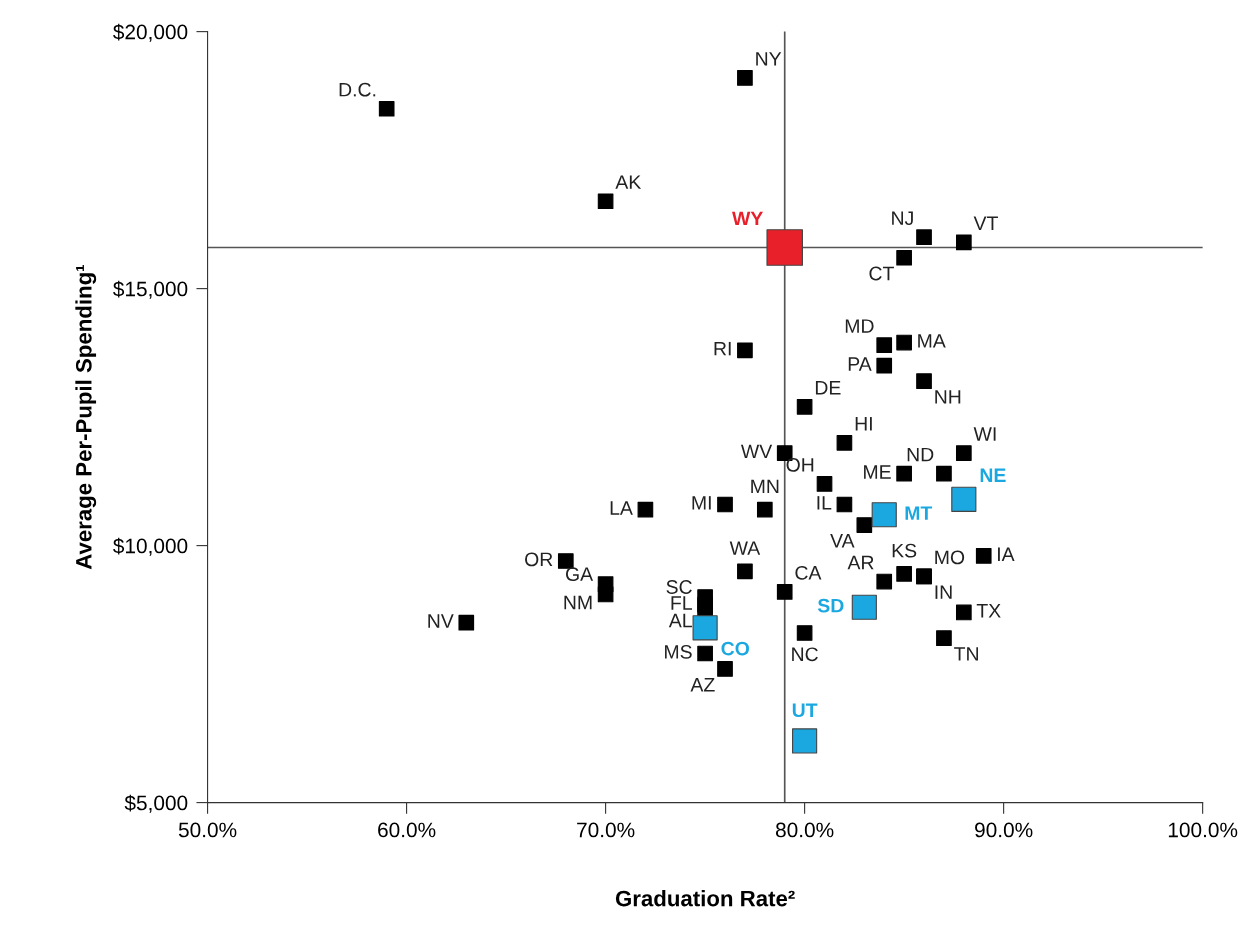  What do you see at coordinates (993, 475) in the screenshot?
I see `annotation: NE` at bounding box center [993, 475].